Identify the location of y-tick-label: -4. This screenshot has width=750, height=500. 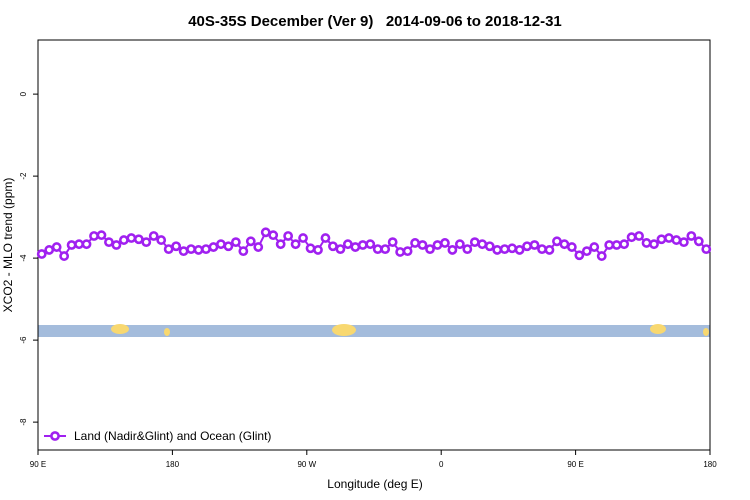
(23, 258).